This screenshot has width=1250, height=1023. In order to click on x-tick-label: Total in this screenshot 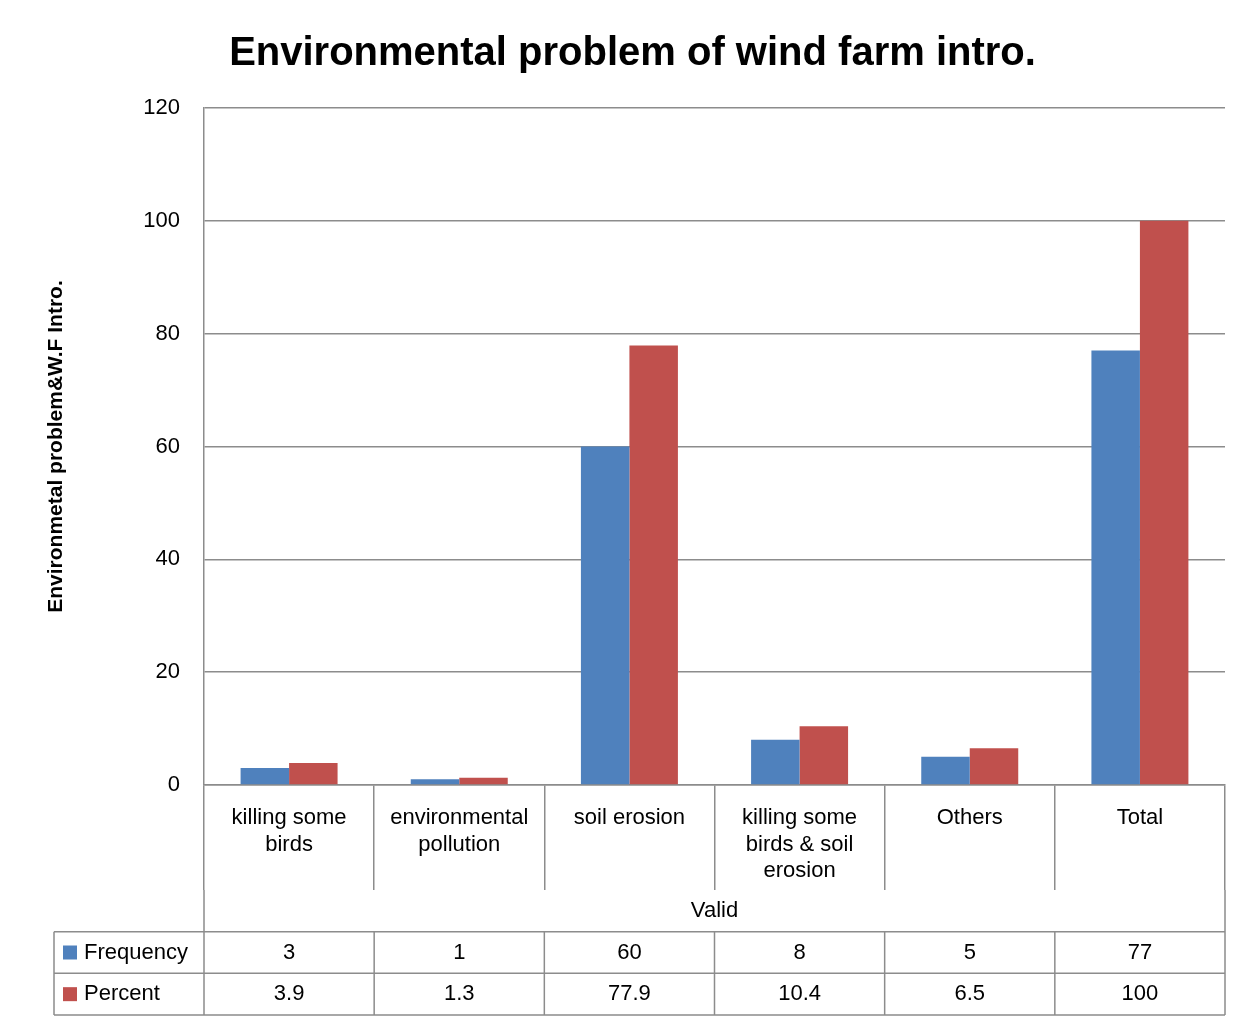, I will do `click(1140, 817)`.